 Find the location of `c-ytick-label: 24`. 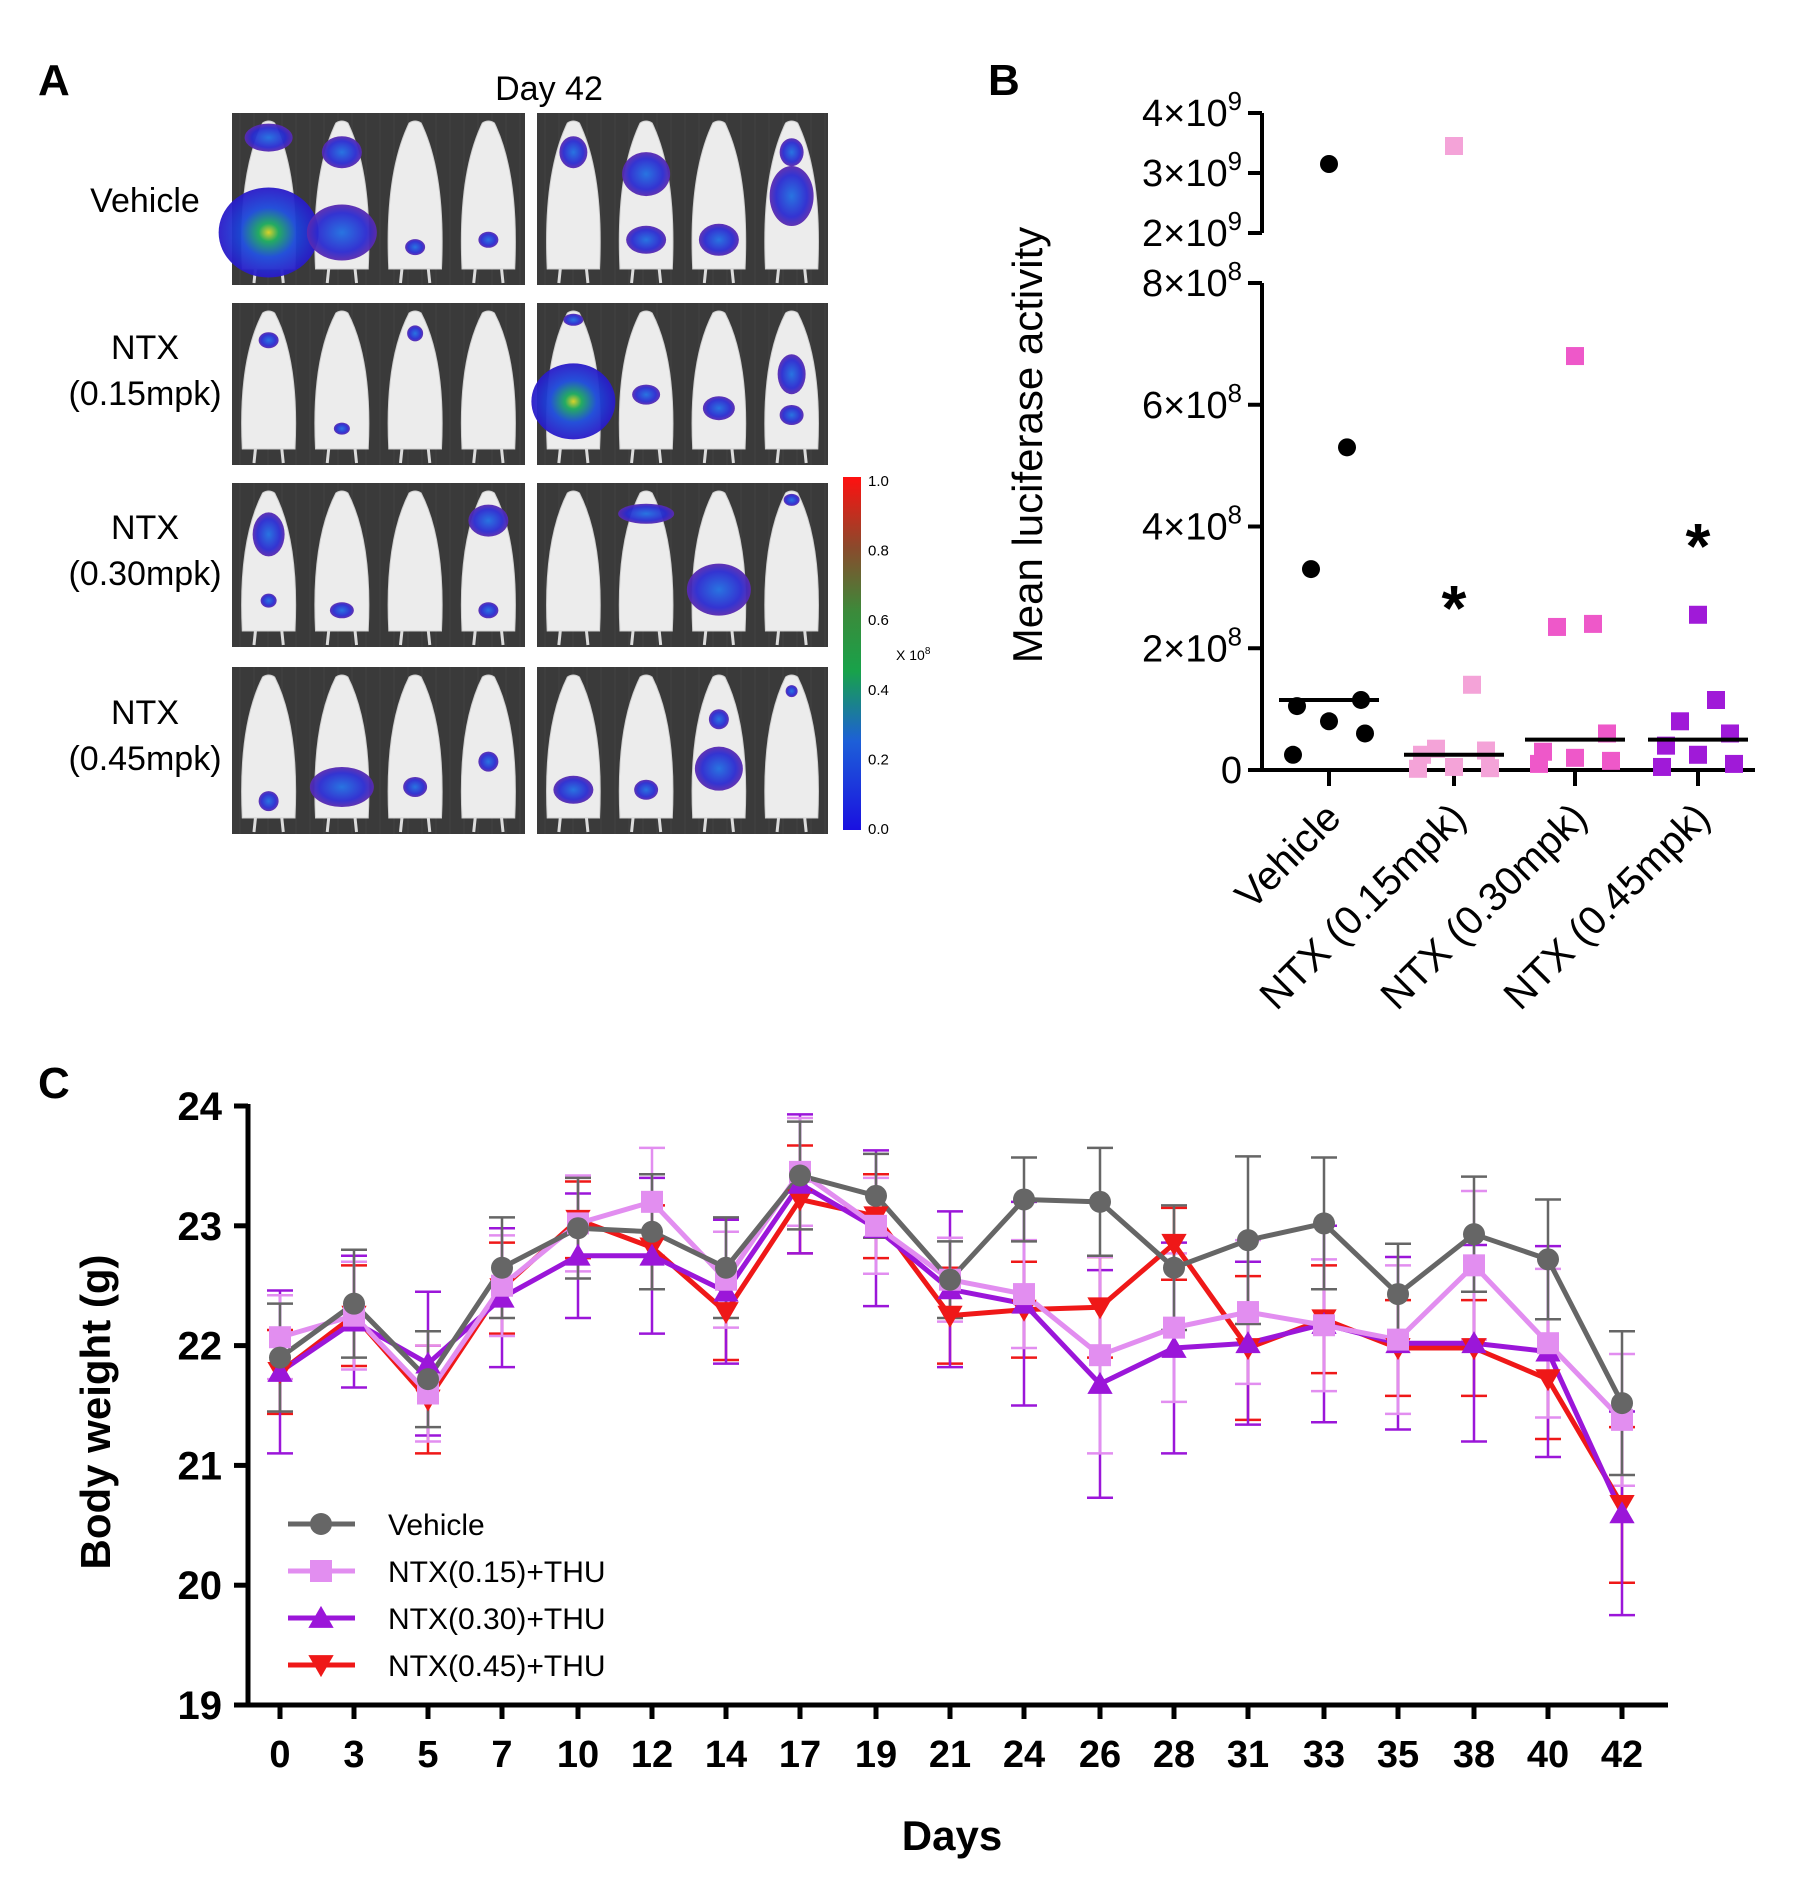

c-ytick-label: 24 is located at coordinates (200, 1107).